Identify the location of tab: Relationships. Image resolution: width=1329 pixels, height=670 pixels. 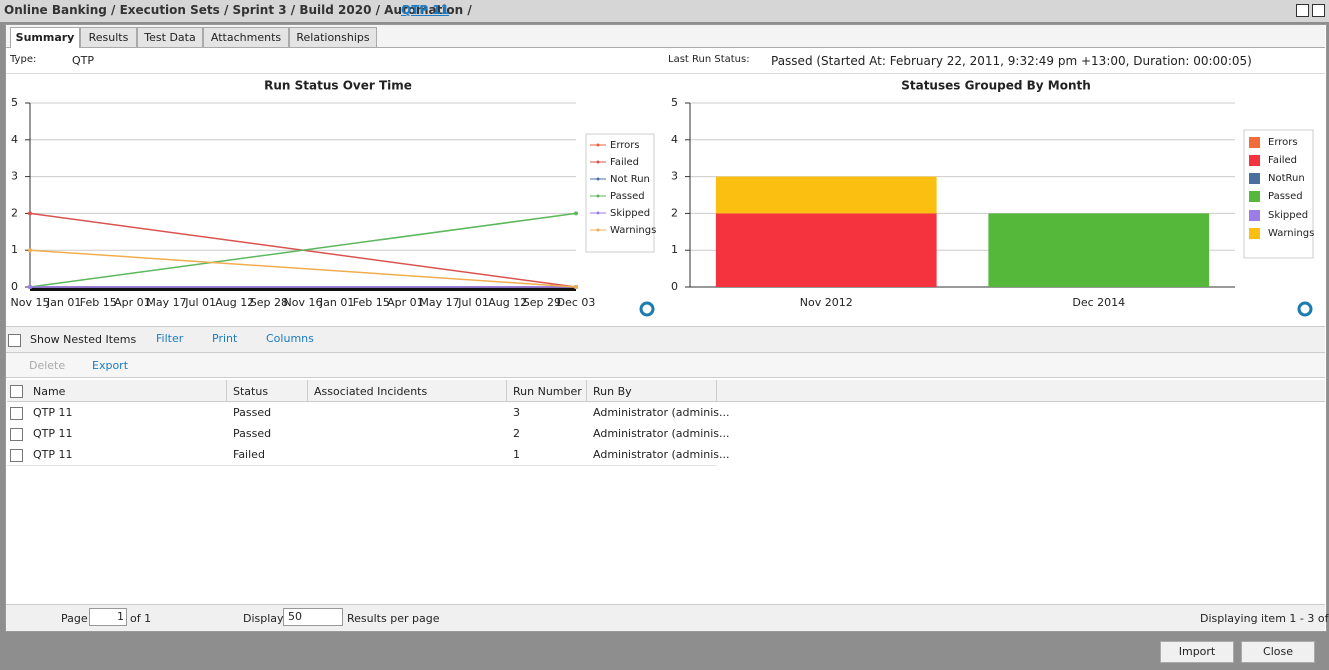
(333, 37).